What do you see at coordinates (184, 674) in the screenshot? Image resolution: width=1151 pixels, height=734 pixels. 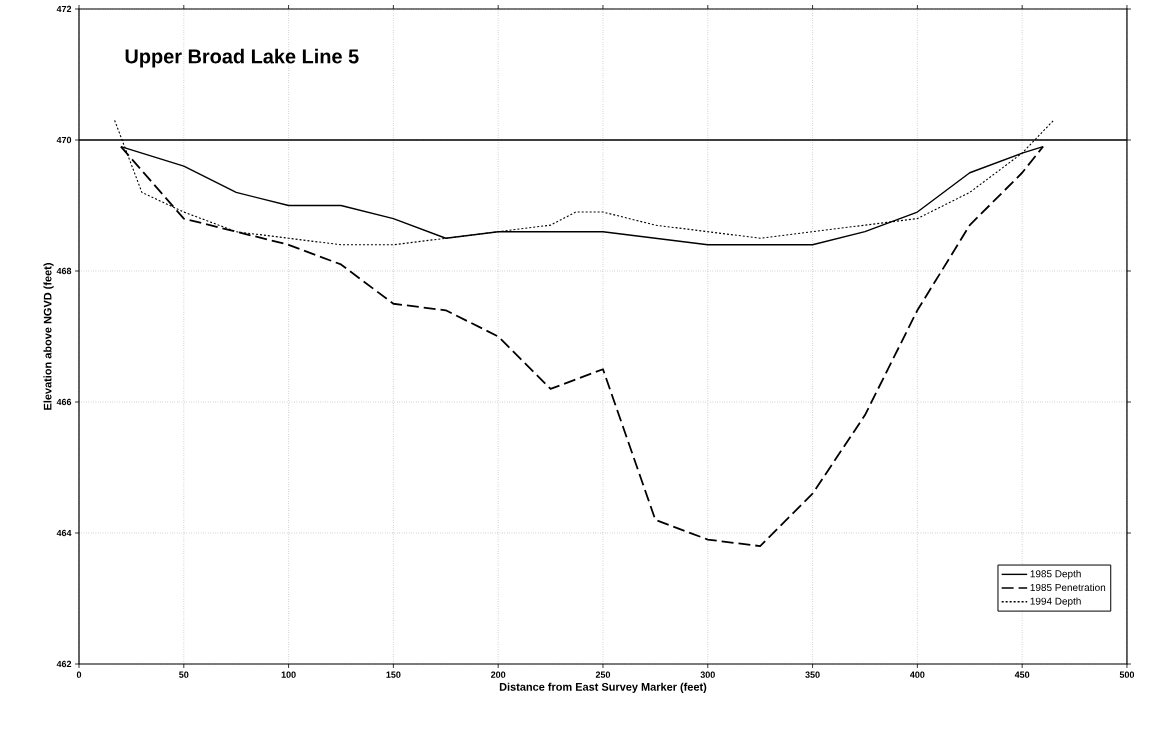 I see `x-tick-label: 50` at bounding box center [184, 674].